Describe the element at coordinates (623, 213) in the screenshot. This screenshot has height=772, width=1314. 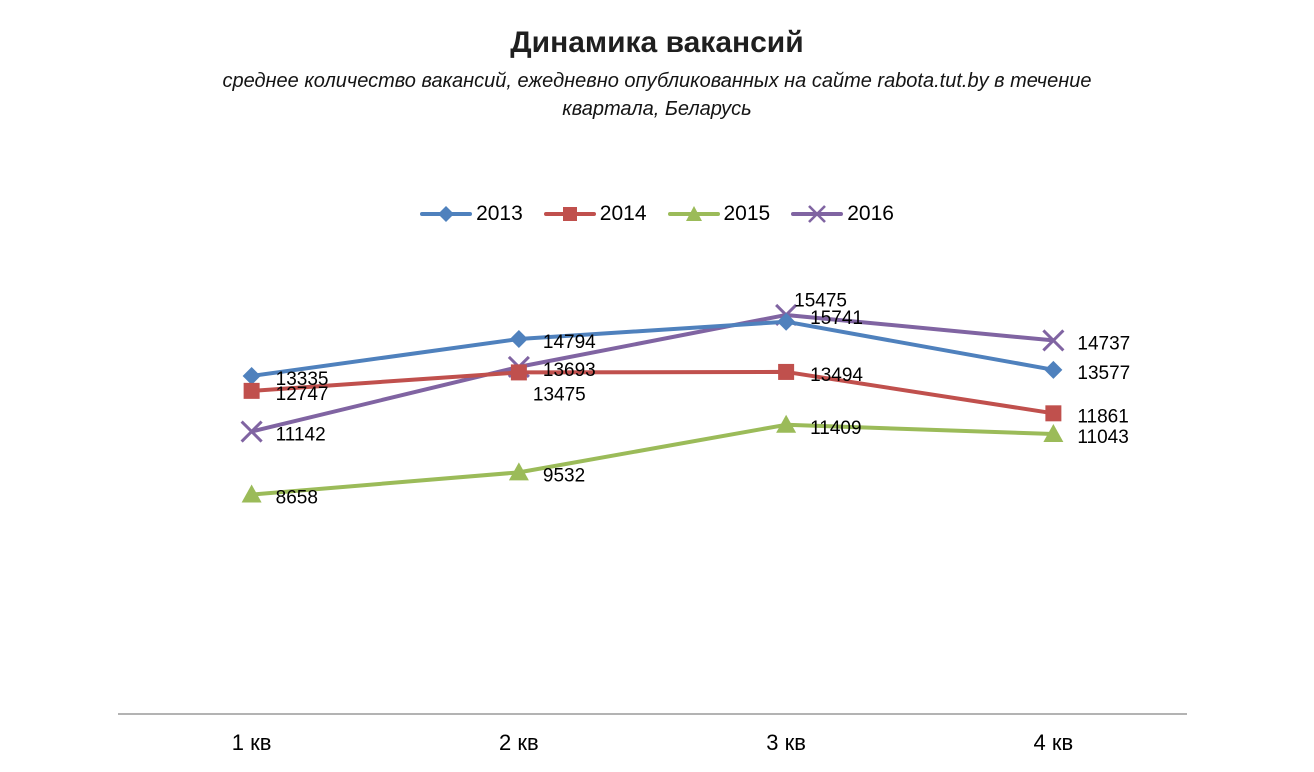
I see `legend-label: 2014` at that location.